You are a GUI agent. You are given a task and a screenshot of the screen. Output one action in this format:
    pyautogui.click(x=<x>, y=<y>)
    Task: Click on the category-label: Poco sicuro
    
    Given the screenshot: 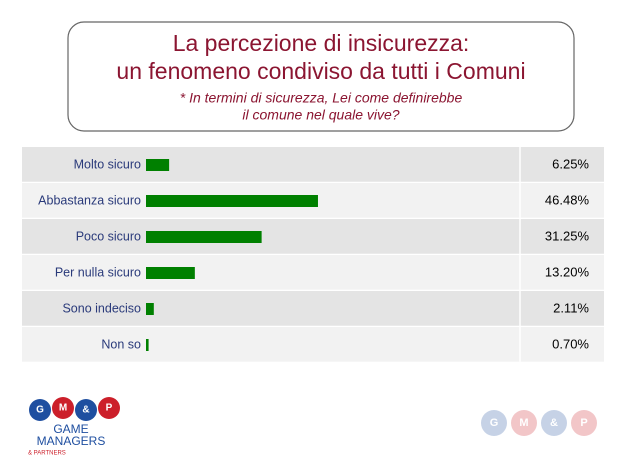 What is the action you would take?
    pyautogui.click(x=108, y=236)
    